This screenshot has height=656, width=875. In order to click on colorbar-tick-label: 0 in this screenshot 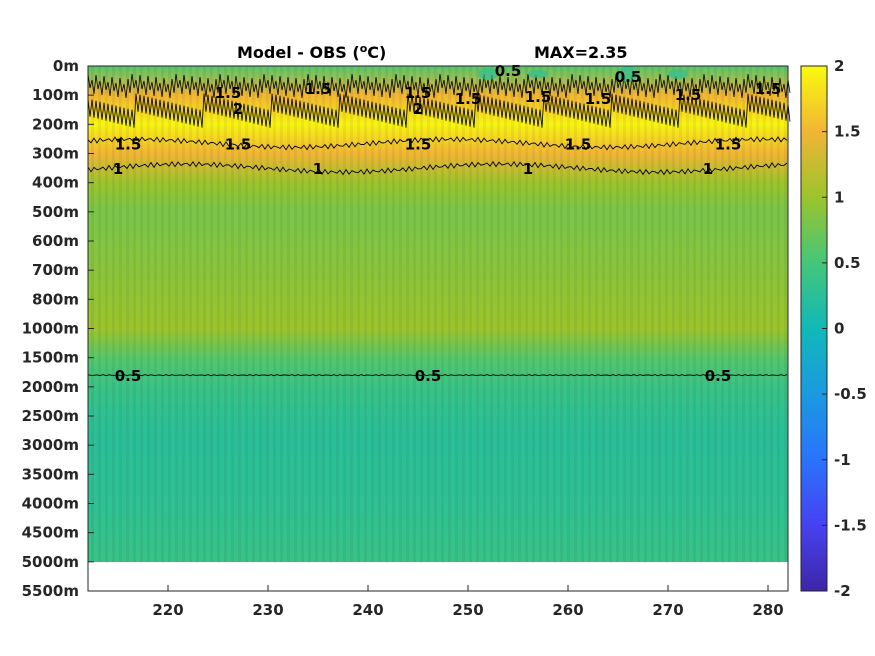, I will do `click(839, 329)`.